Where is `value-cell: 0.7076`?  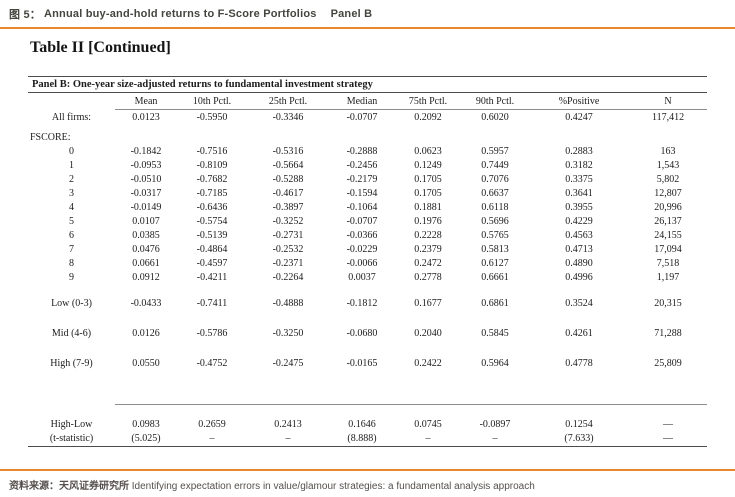 value-cell: 0.7076 is located at coordinates (495, 179).